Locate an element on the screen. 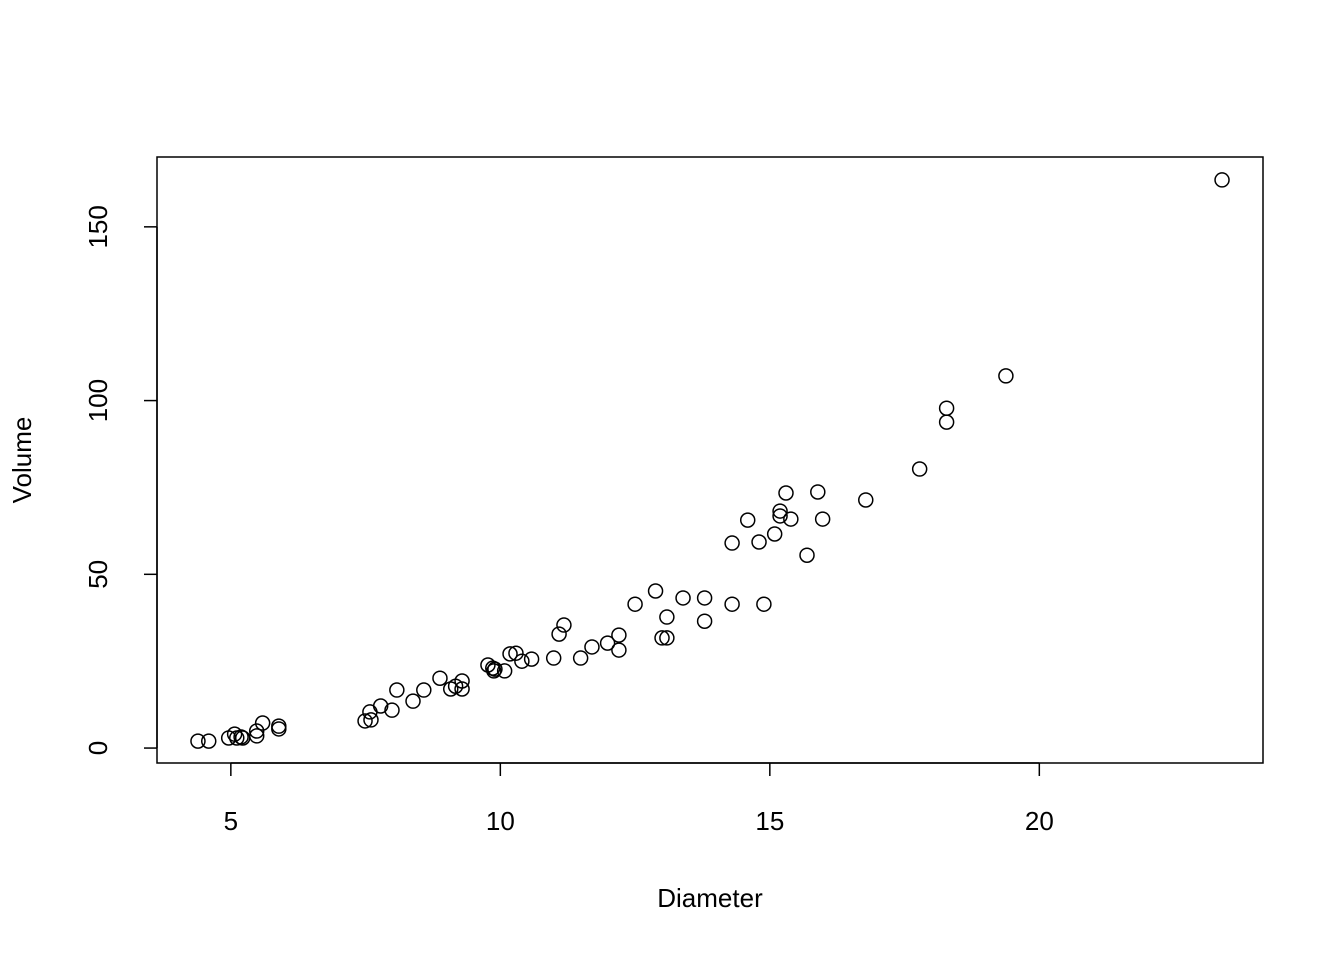 This screenshot has width=1344, height=960. x-tick-label: 5 is located at coordinates (231, 821).